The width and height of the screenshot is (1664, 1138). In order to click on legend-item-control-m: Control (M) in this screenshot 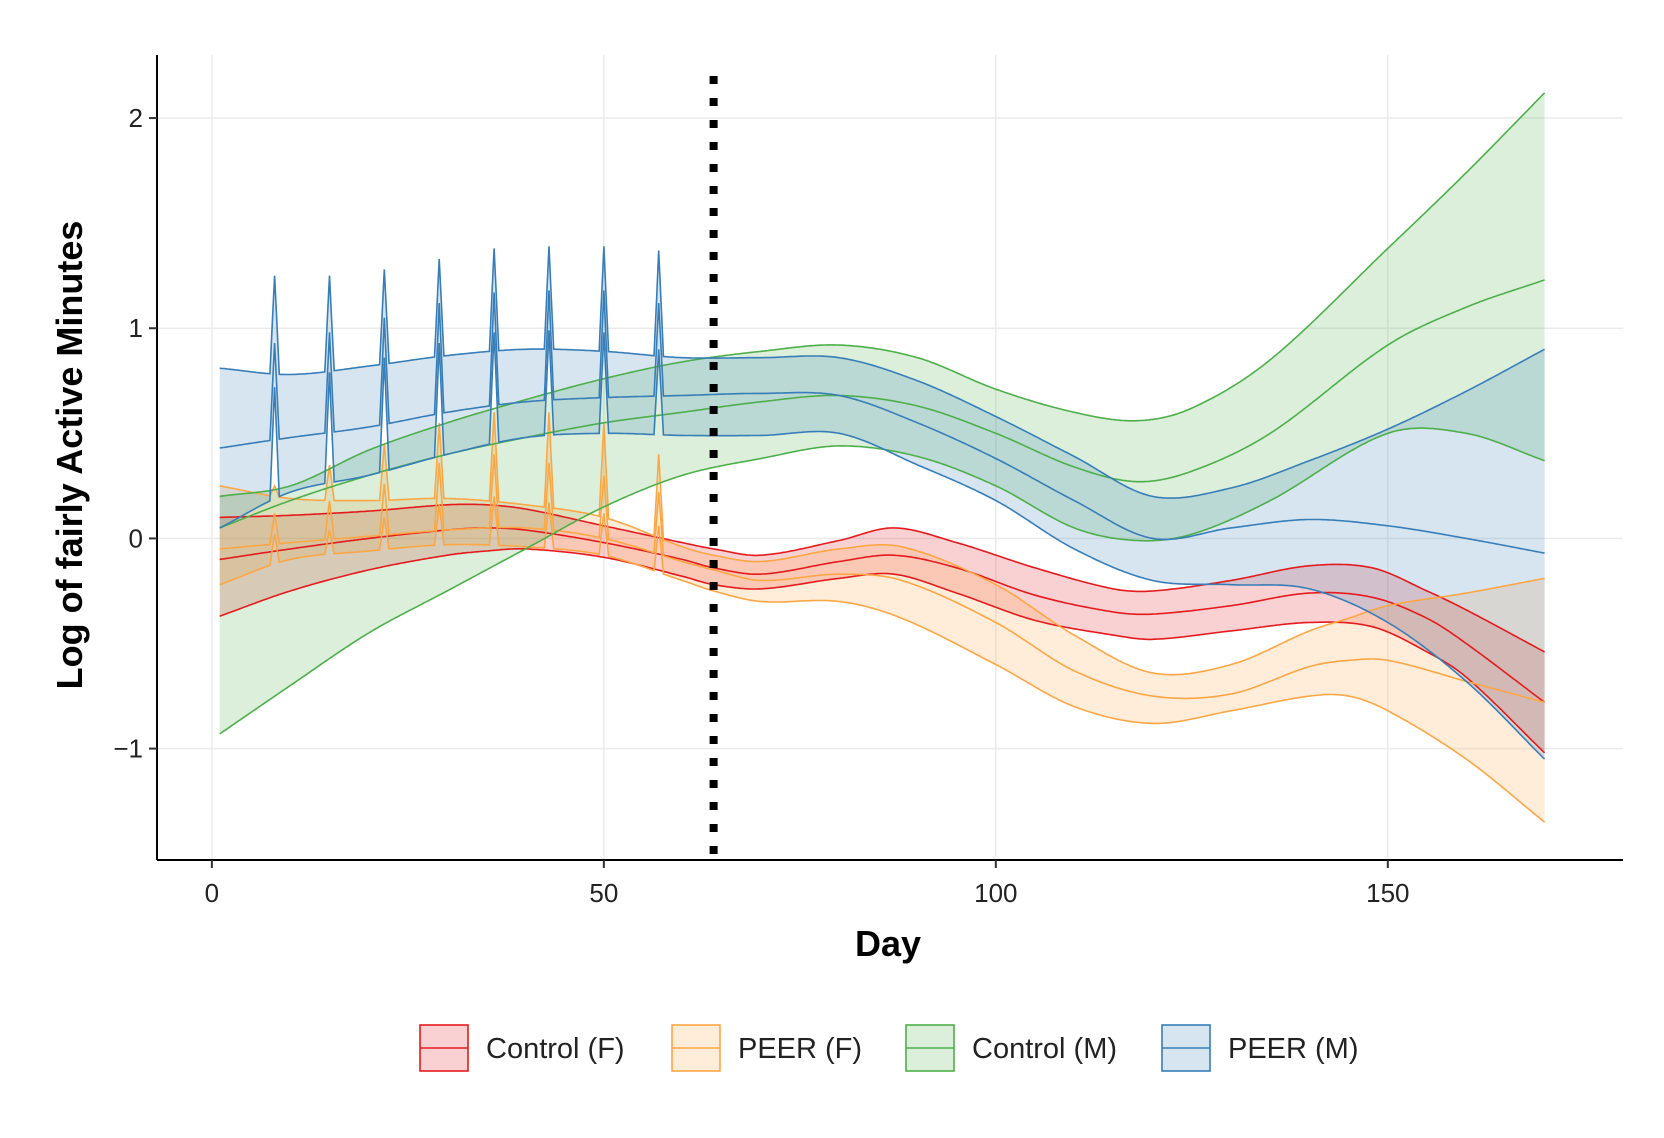, I will do `click(1011, 1048)`.